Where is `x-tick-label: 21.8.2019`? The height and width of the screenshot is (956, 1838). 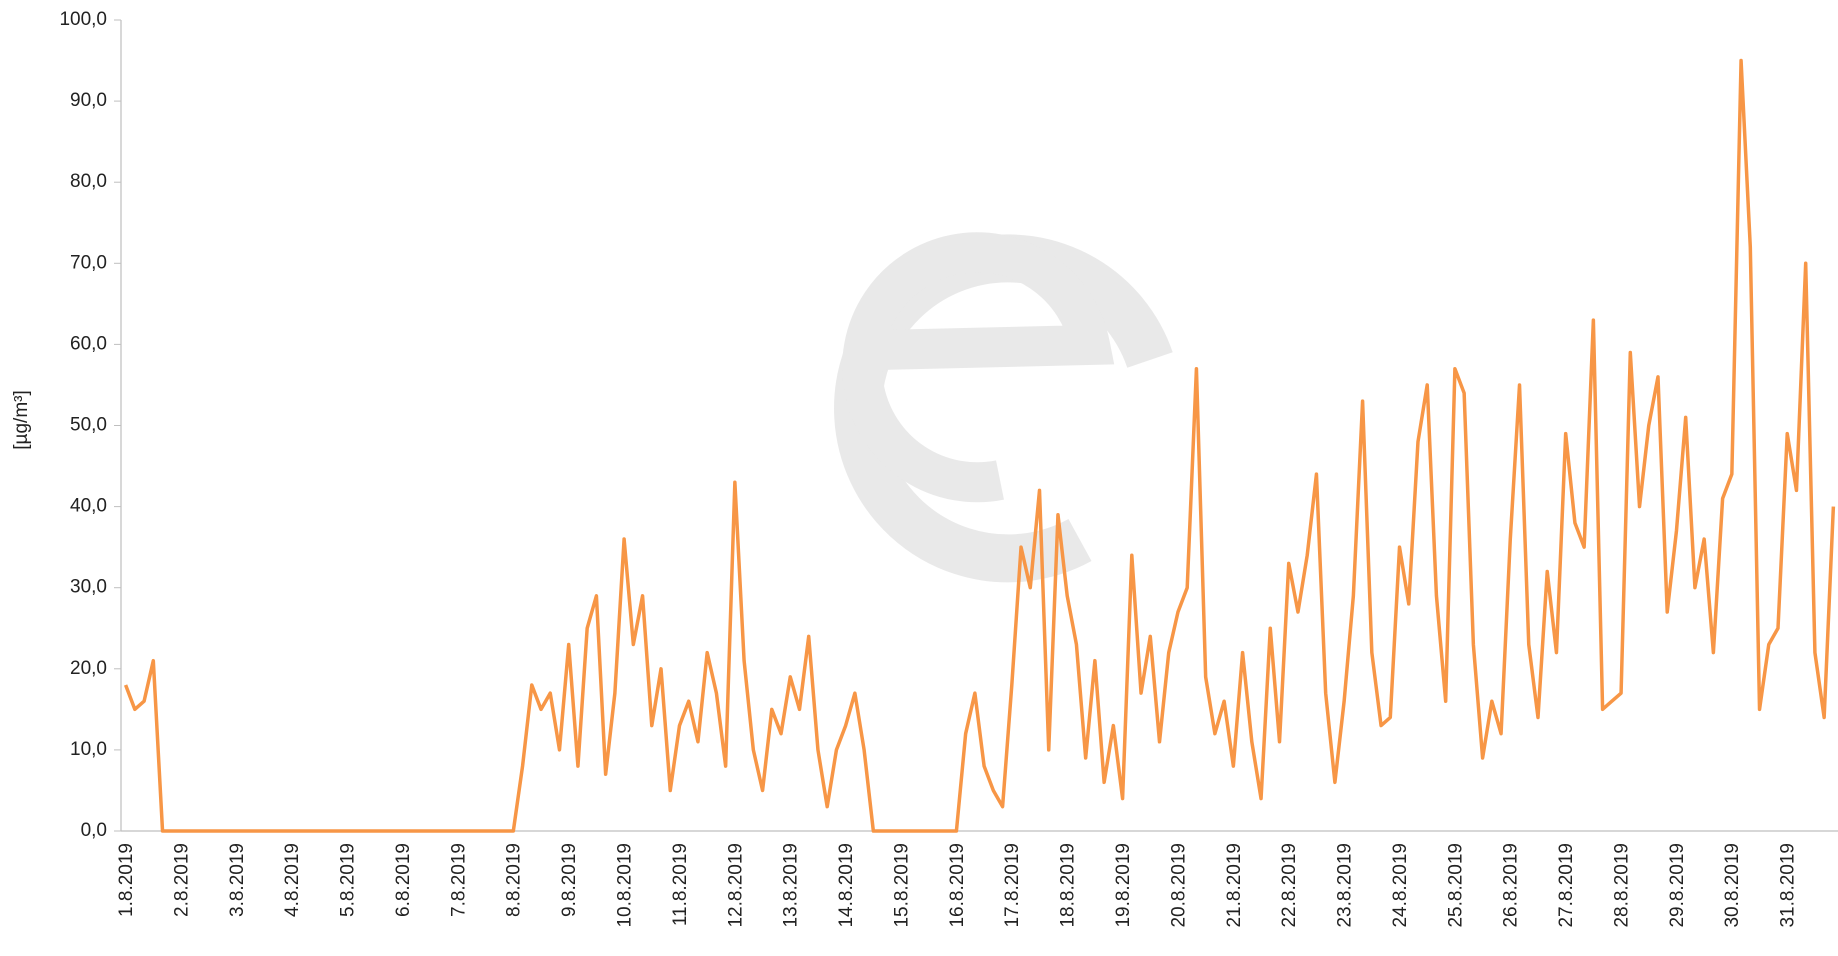 x-tick-label: 21.8.2019 is located at coordinates (1234, 885).